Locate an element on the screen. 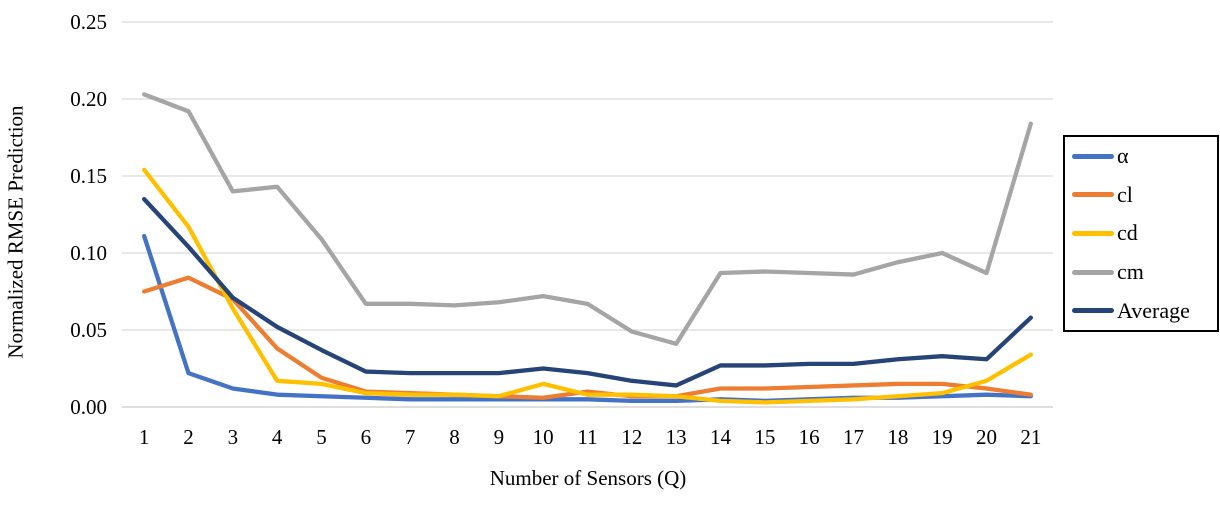 The width and height of the screenshot is (1220, 511). x-tick-label: 17 is located at coordinates (853, 437).